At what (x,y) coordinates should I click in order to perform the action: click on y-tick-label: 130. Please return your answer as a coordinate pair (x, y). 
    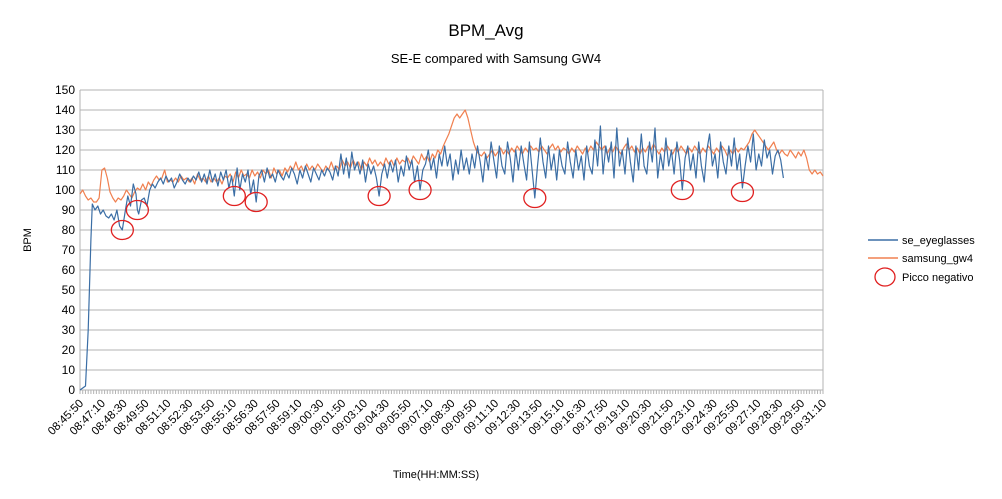
    Looking at the image, I should click on (65, 130).